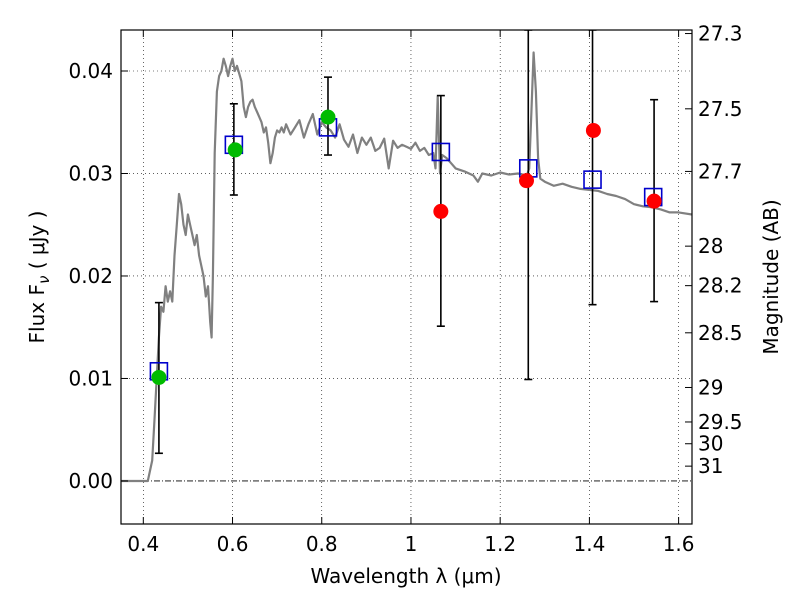 Image resolution: width=800 pixels, height=600 pixels. Describe the element at coordinates (710, 246) in the screenshot. I see `magnitude-tick-label: 28` at that location.